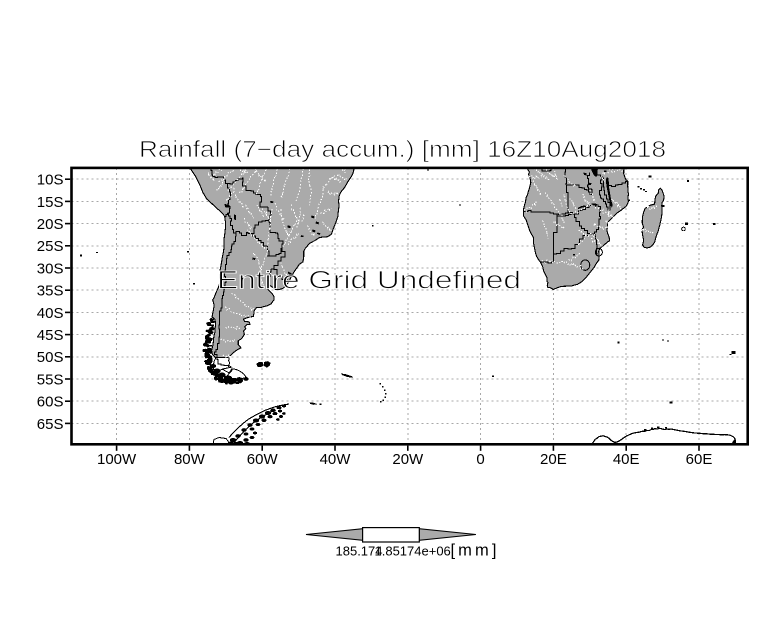 The height and width of the screenshot is (617, 784). What do you see at coordinates (50, 402) in the screenshot?
I see `svg-text: 60S` at bounding box center [50, 402].